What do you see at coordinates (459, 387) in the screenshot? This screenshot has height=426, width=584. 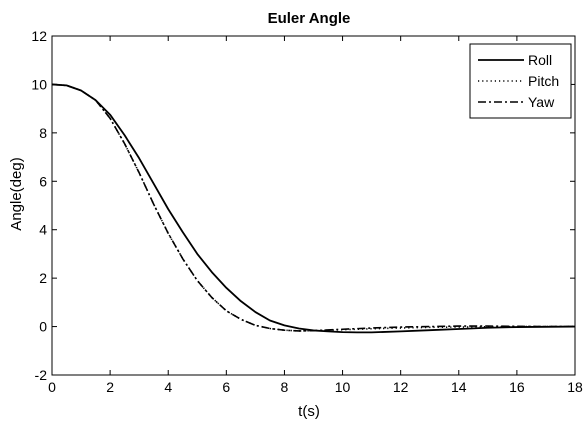 I see `x-tick-label: 14` at bounding box center [459, 387].